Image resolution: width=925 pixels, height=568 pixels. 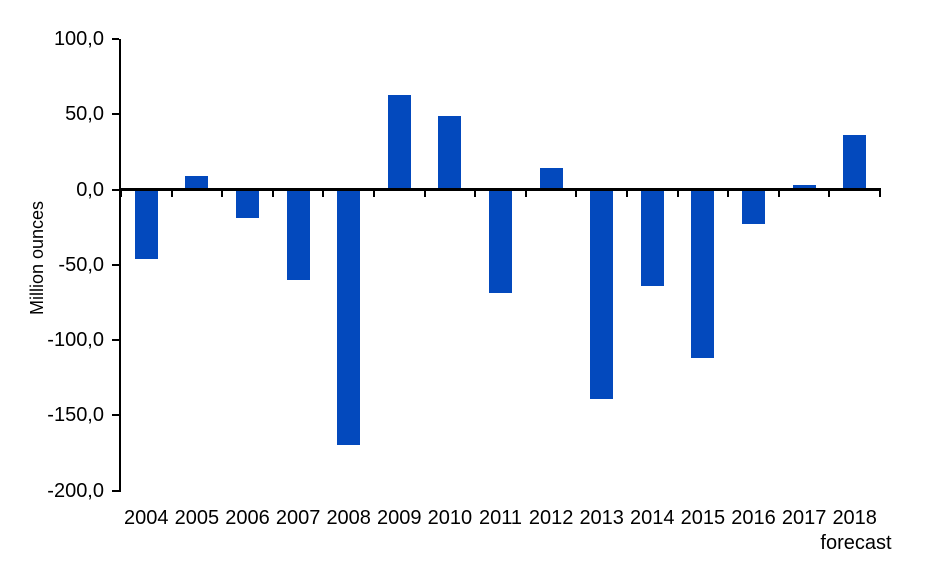 I want to click on x-category-label-2013: 2013, so click(x=601, y=518).